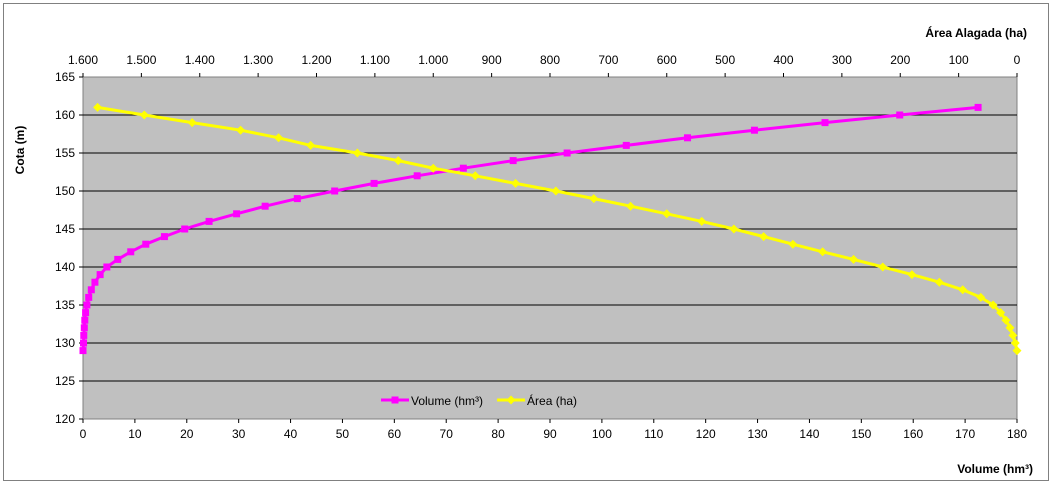  Describe the element at coordinates (608, 60) in the screenshot. I see `x2-tick-label: 700` at that location.